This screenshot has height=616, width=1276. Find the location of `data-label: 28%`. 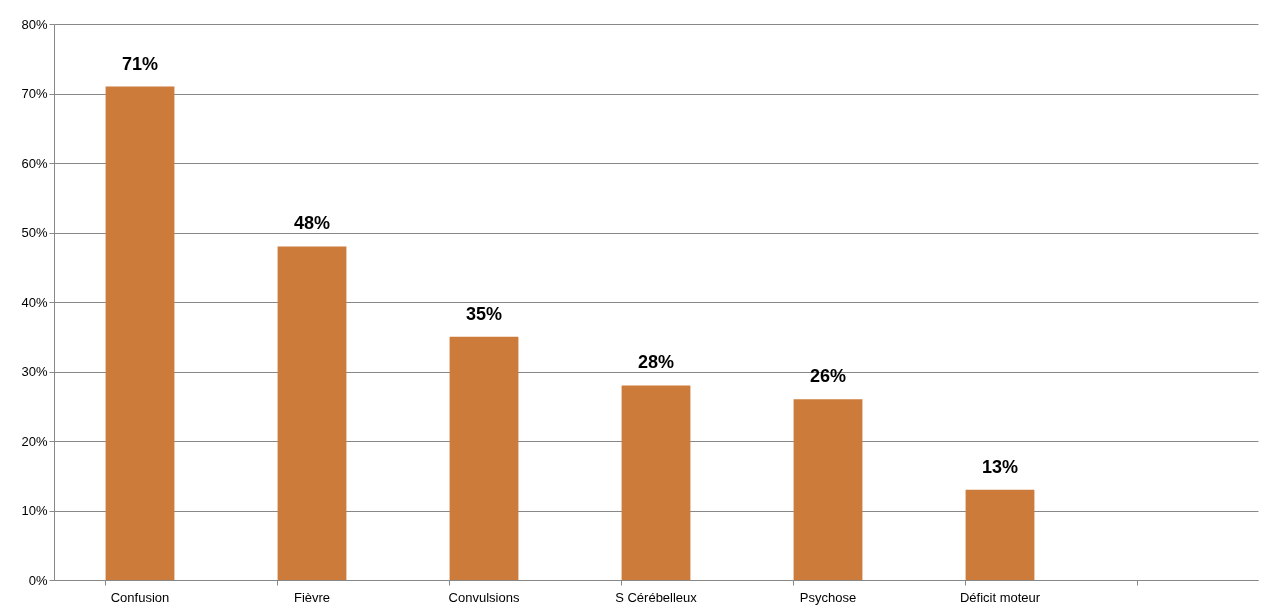

data-label: 28% is located at coordinates (656, 362).